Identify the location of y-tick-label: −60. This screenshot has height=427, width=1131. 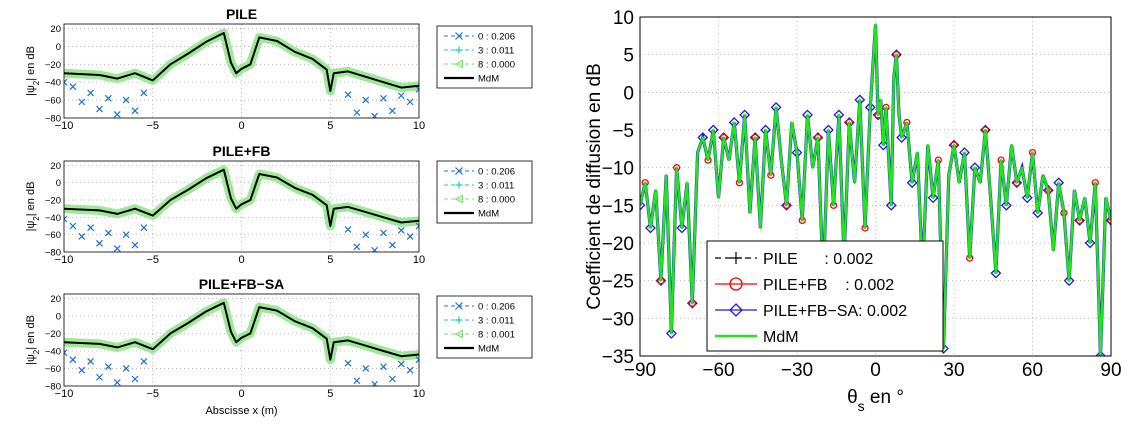
(53, 369).